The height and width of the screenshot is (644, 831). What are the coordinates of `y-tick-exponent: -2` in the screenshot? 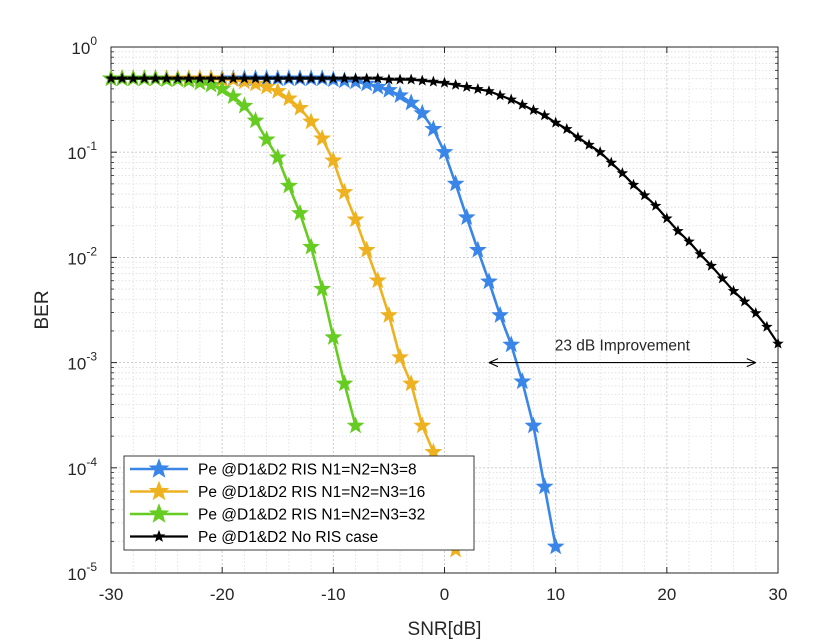 It's located at (91, 251).